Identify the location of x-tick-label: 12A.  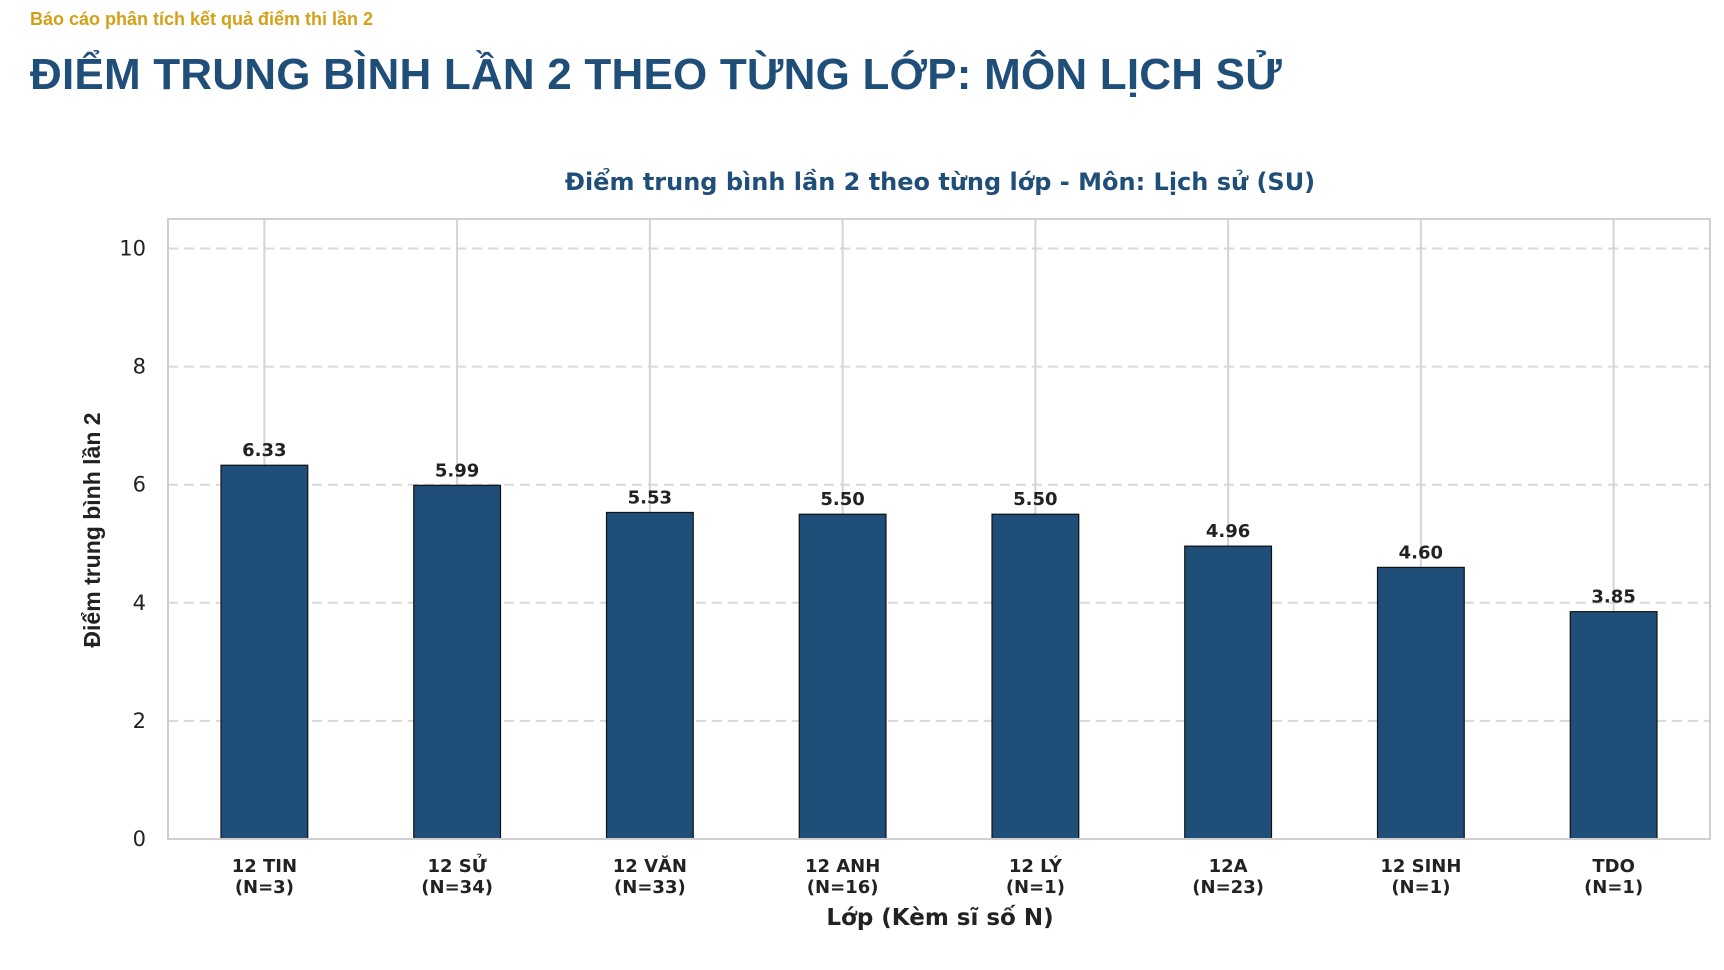
(1228, 866).